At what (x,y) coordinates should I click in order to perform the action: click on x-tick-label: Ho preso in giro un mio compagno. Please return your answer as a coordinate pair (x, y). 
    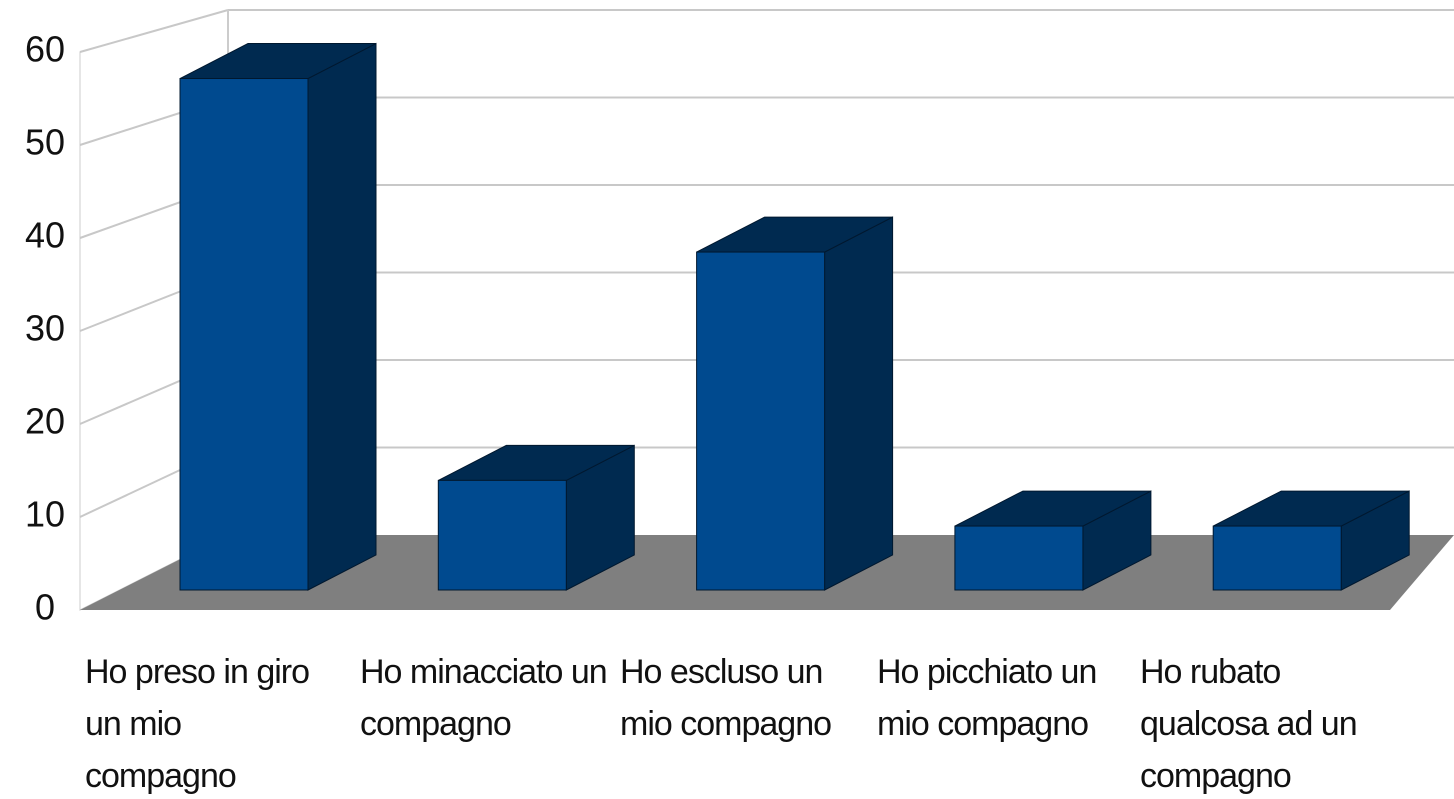
    Looking at the image, I should click on (197, 724).